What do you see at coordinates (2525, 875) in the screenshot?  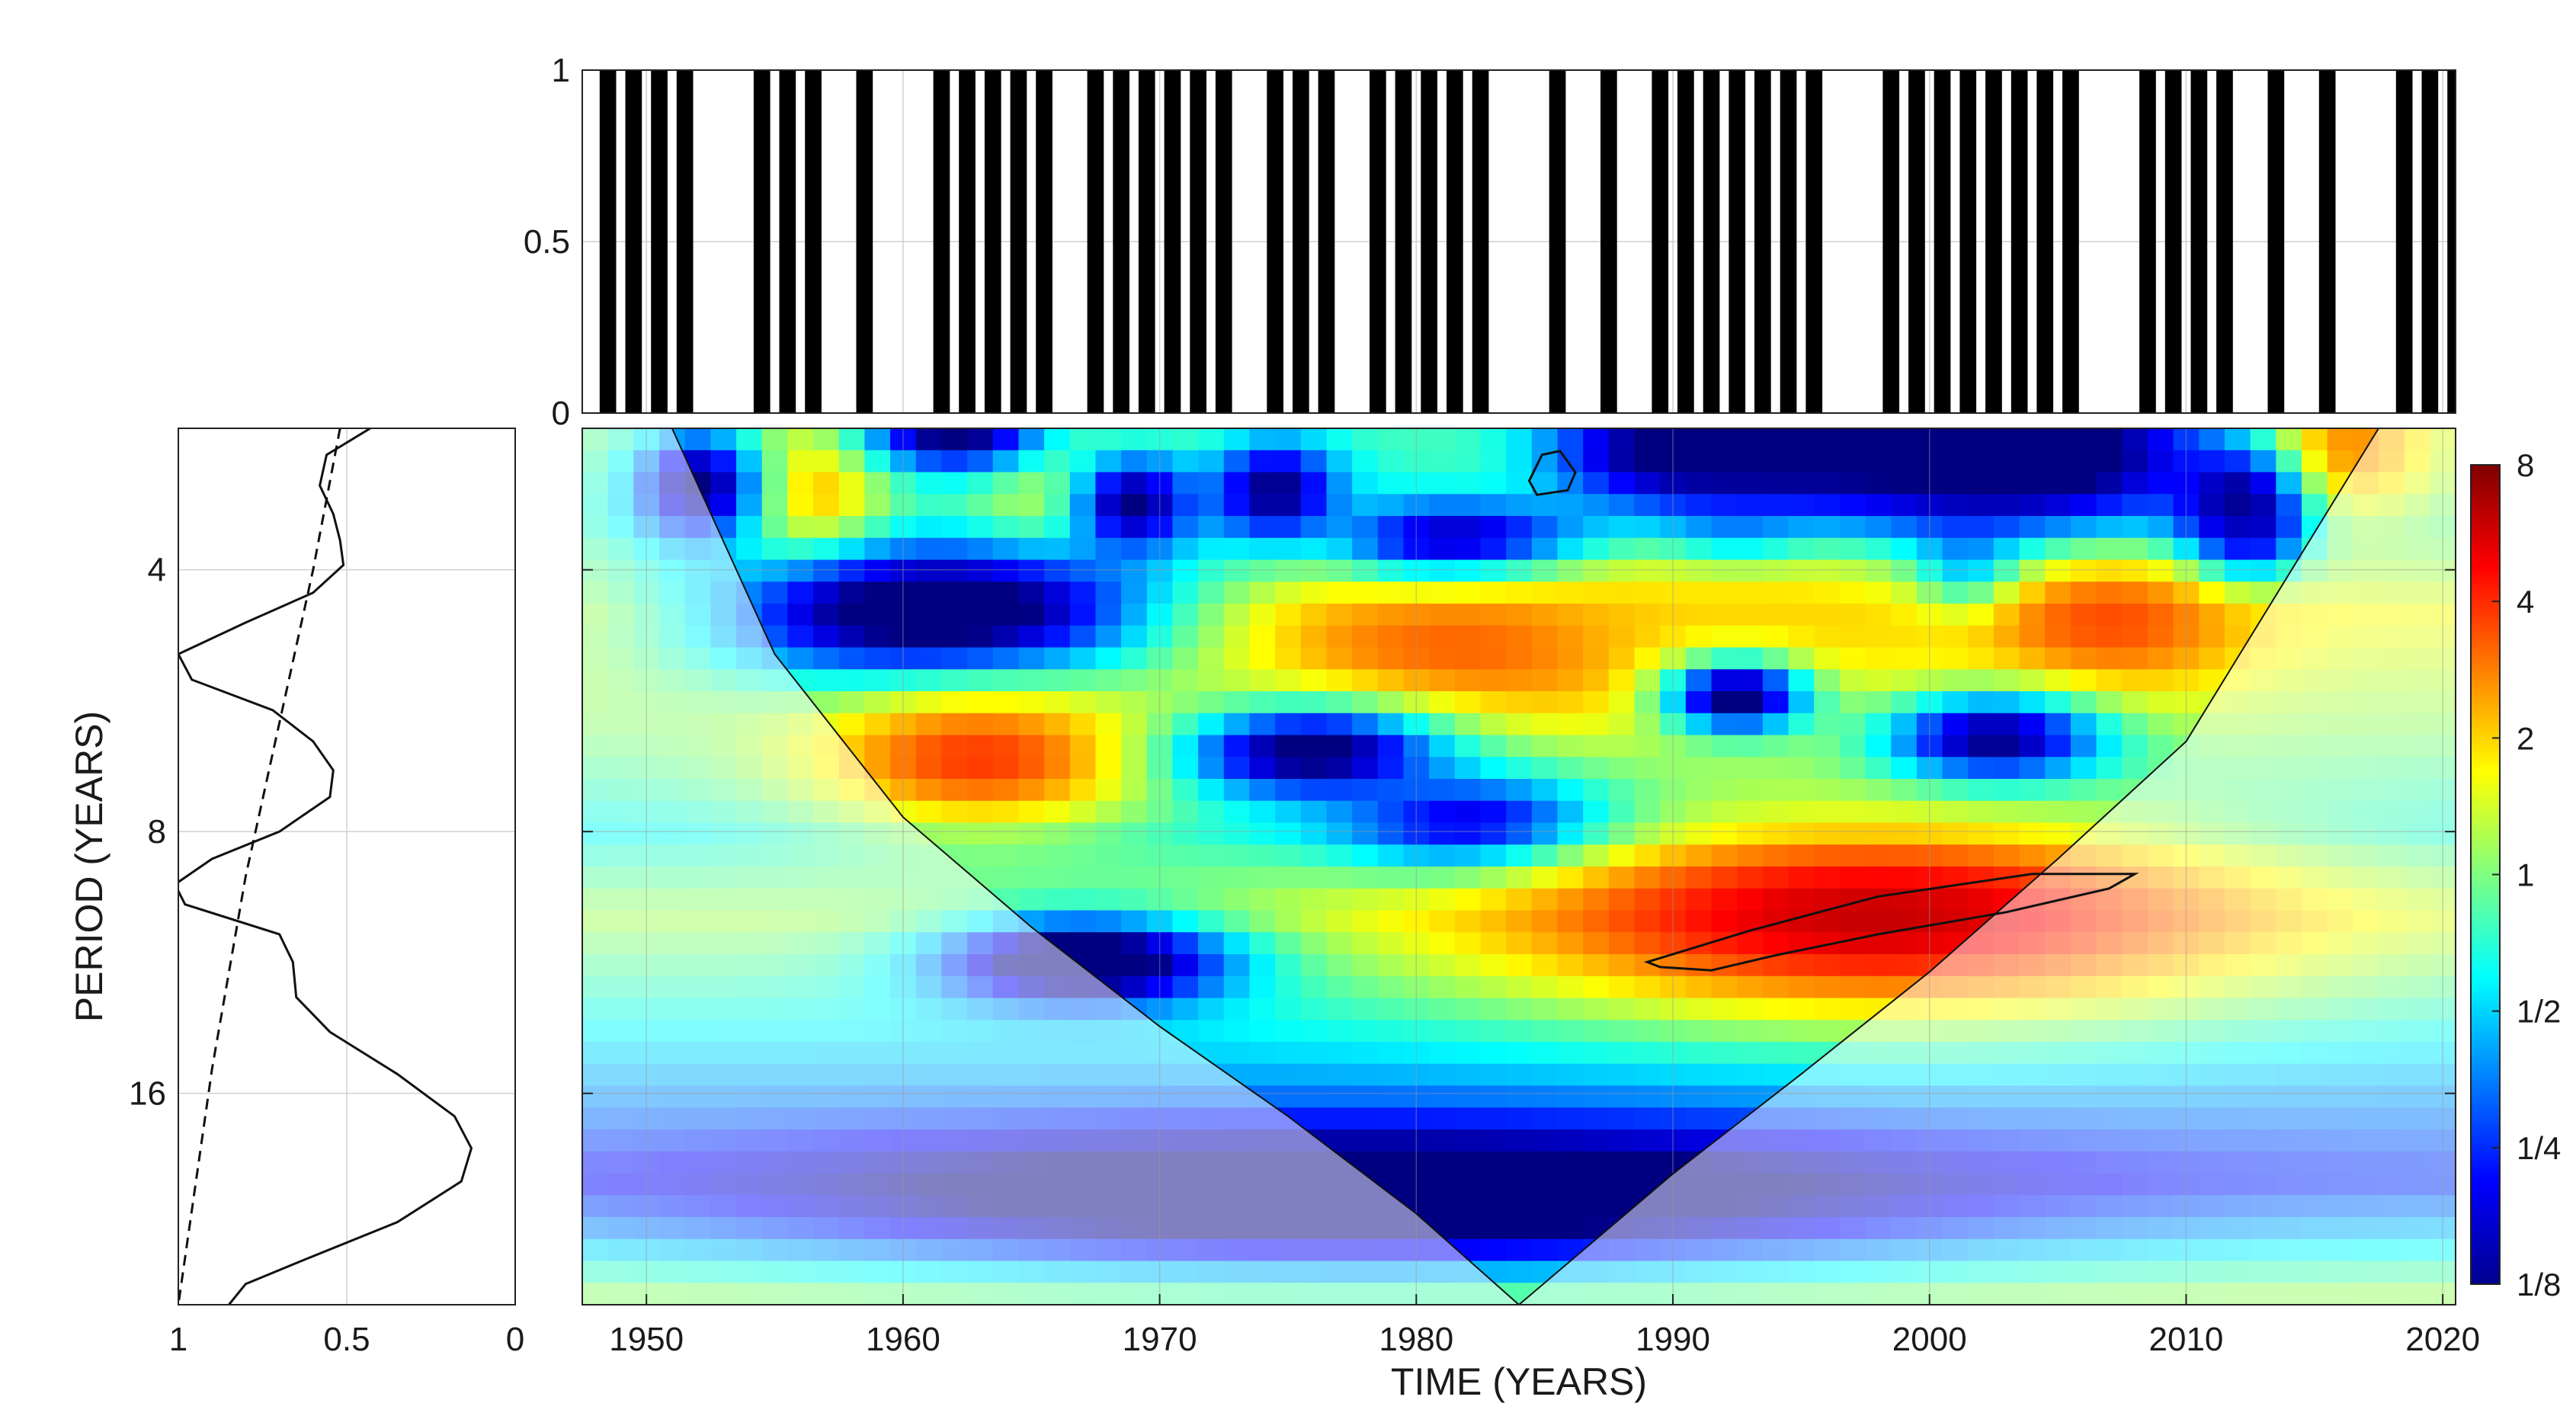 I see `colorbar-tick-label: 1` at bounding box center [2525, 875].